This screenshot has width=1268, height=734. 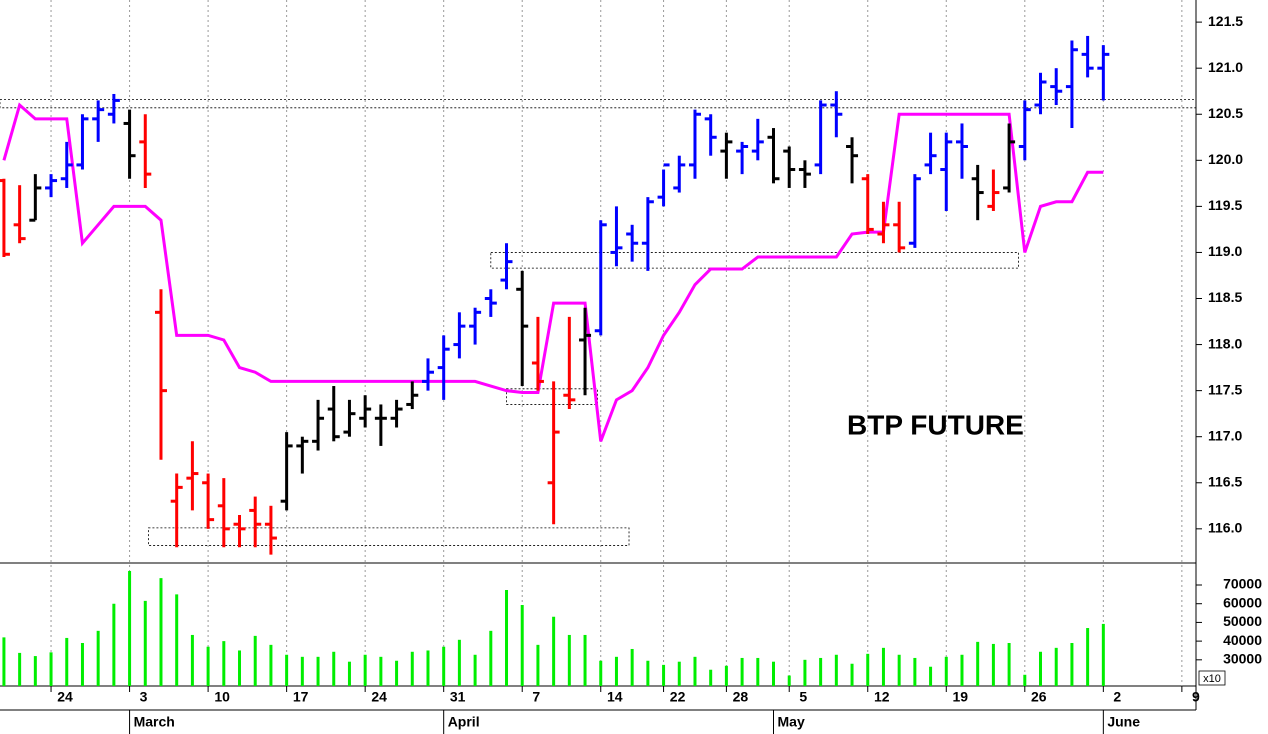 What do you see at coordinates (1225, 251) in the screenshot?
I see `y-tick-label: 119.0` at bounding box center [1225, 251].